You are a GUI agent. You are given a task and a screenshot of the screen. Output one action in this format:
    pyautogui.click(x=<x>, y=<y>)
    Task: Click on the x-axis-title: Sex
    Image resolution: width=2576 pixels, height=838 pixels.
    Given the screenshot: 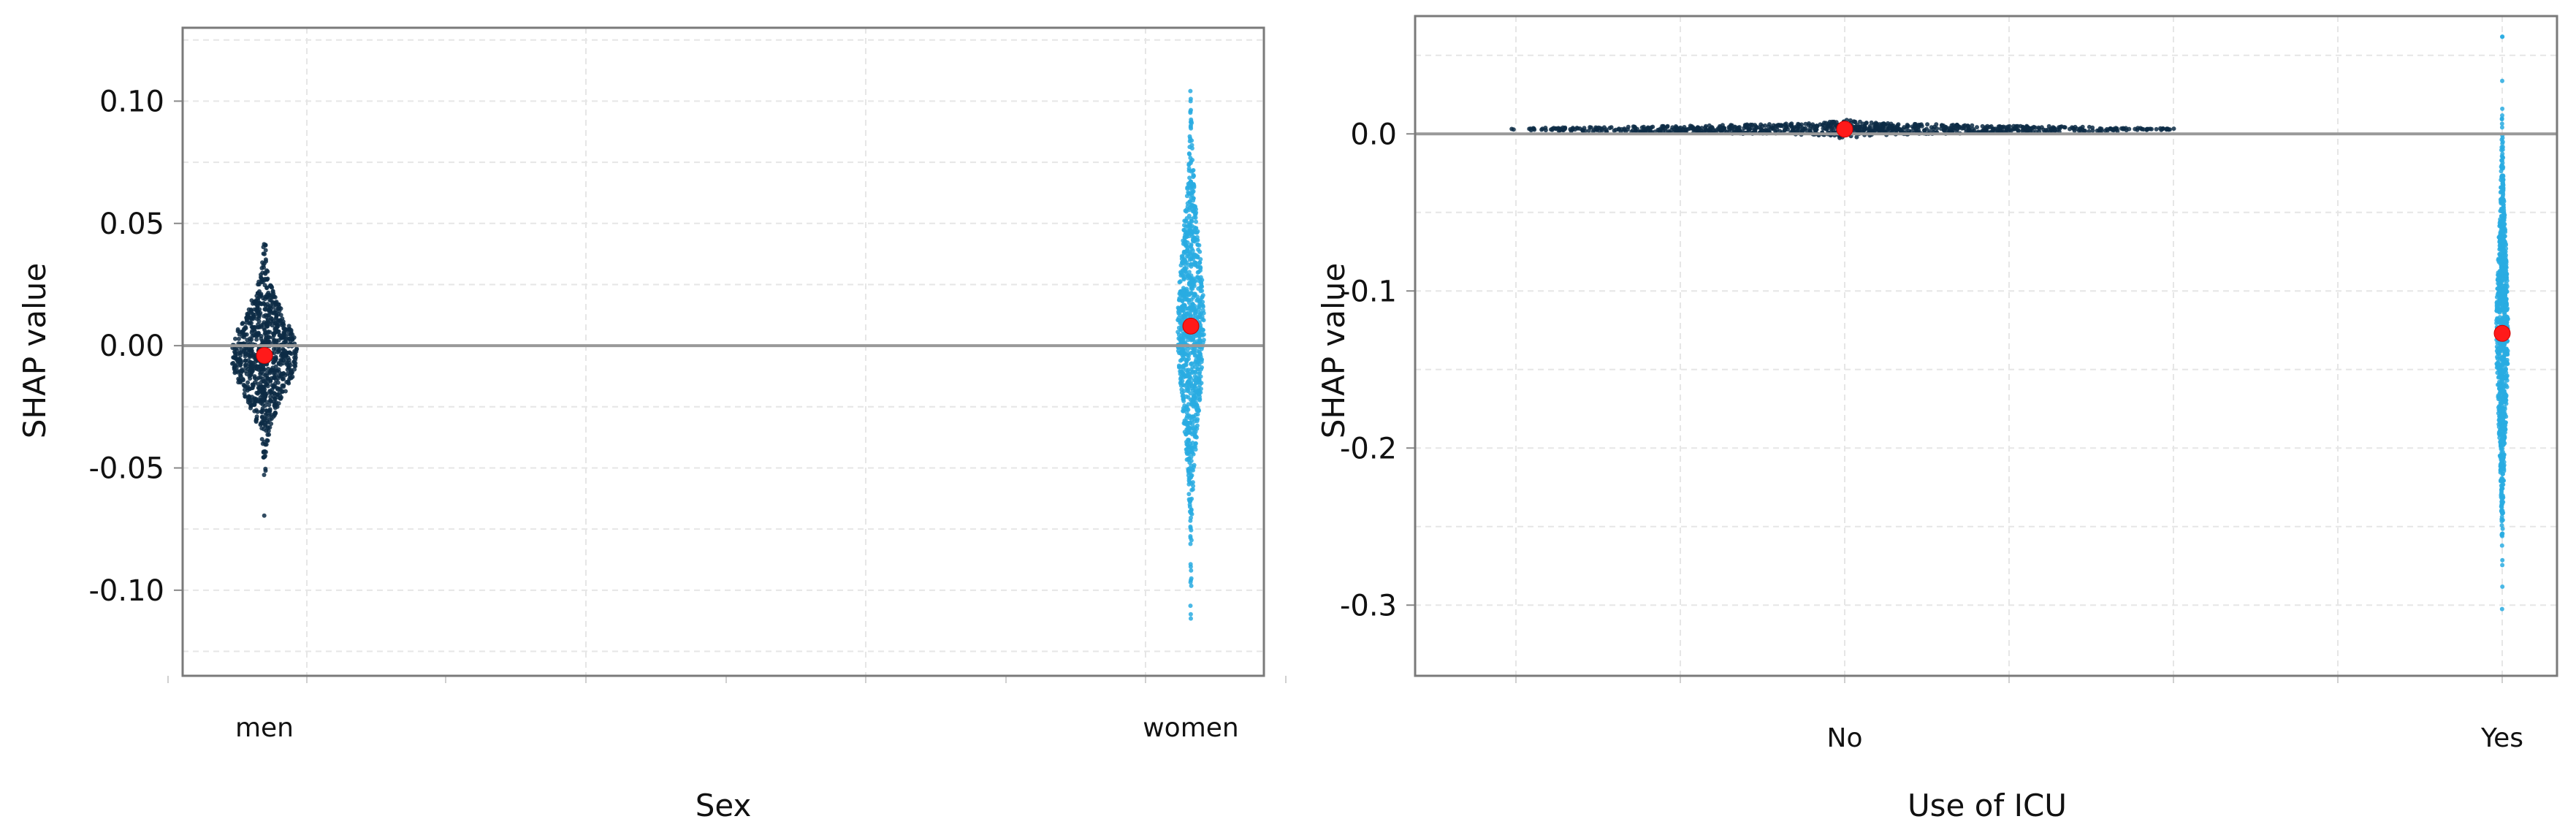 What is the action you would take?
    pyautogui.click(x=724, y=805)
    